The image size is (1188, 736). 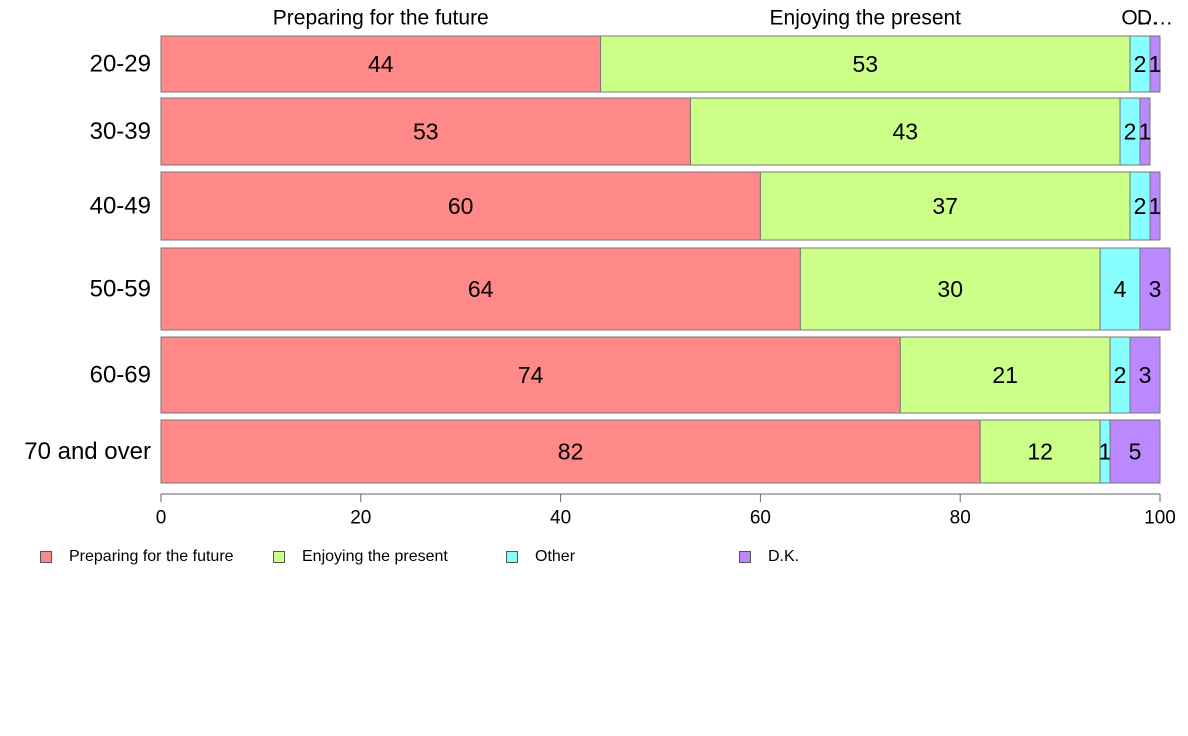 What do you see at coordinates (666, 511) in the screenshot?
I see `x-axis: 0 20 40 60 80 100` at bounding box center [666, 511].